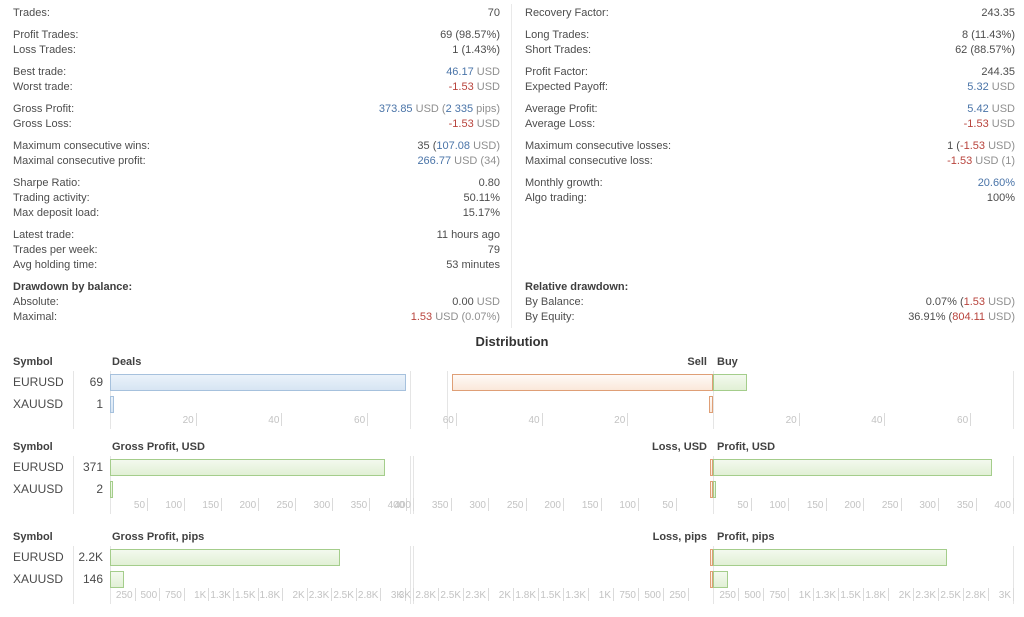 Image resolution: width=1024 pixels, height=617 pixels. Describe the element at coordinates (567, 13) in the screenshot. I see `stat-label: Recovery Factor:` at that location.